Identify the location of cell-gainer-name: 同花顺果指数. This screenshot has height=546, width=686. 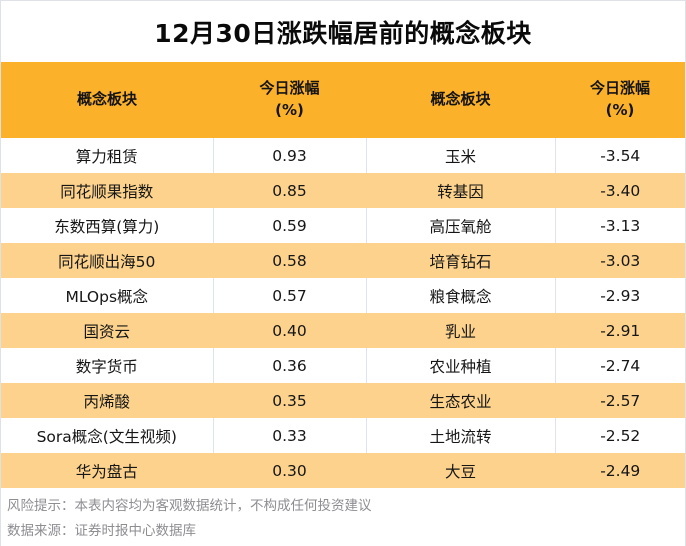
(107, 191).